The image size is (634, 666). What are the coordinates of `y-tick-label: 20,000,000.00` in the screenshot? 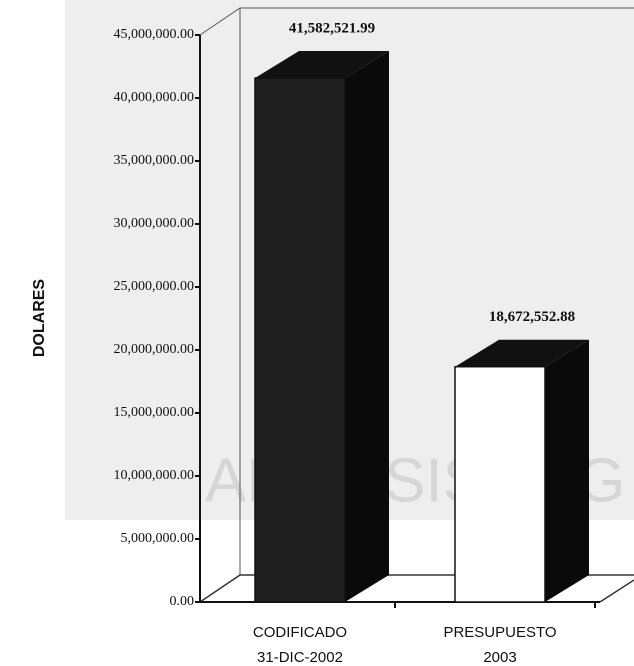 It's located at (154, 349).